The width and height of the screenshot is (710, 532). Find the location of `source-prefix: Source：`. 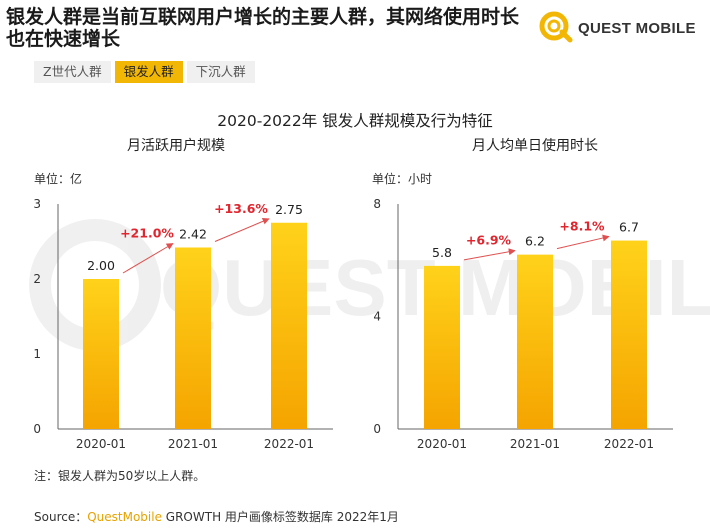

source-prefix: Source： is located at coordinates (61, 517).